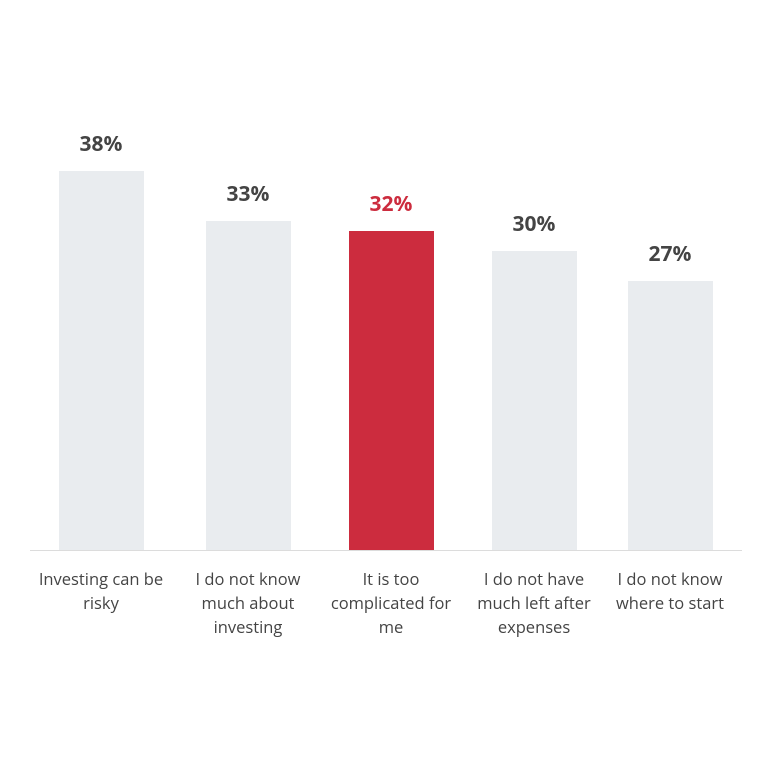 Image resolution: width=770 pixels, height=770 pixels. What do you see at coordinates (101, 144) in the screenshot?
I see `value-label: 38%` at bounding box center [101, 144].